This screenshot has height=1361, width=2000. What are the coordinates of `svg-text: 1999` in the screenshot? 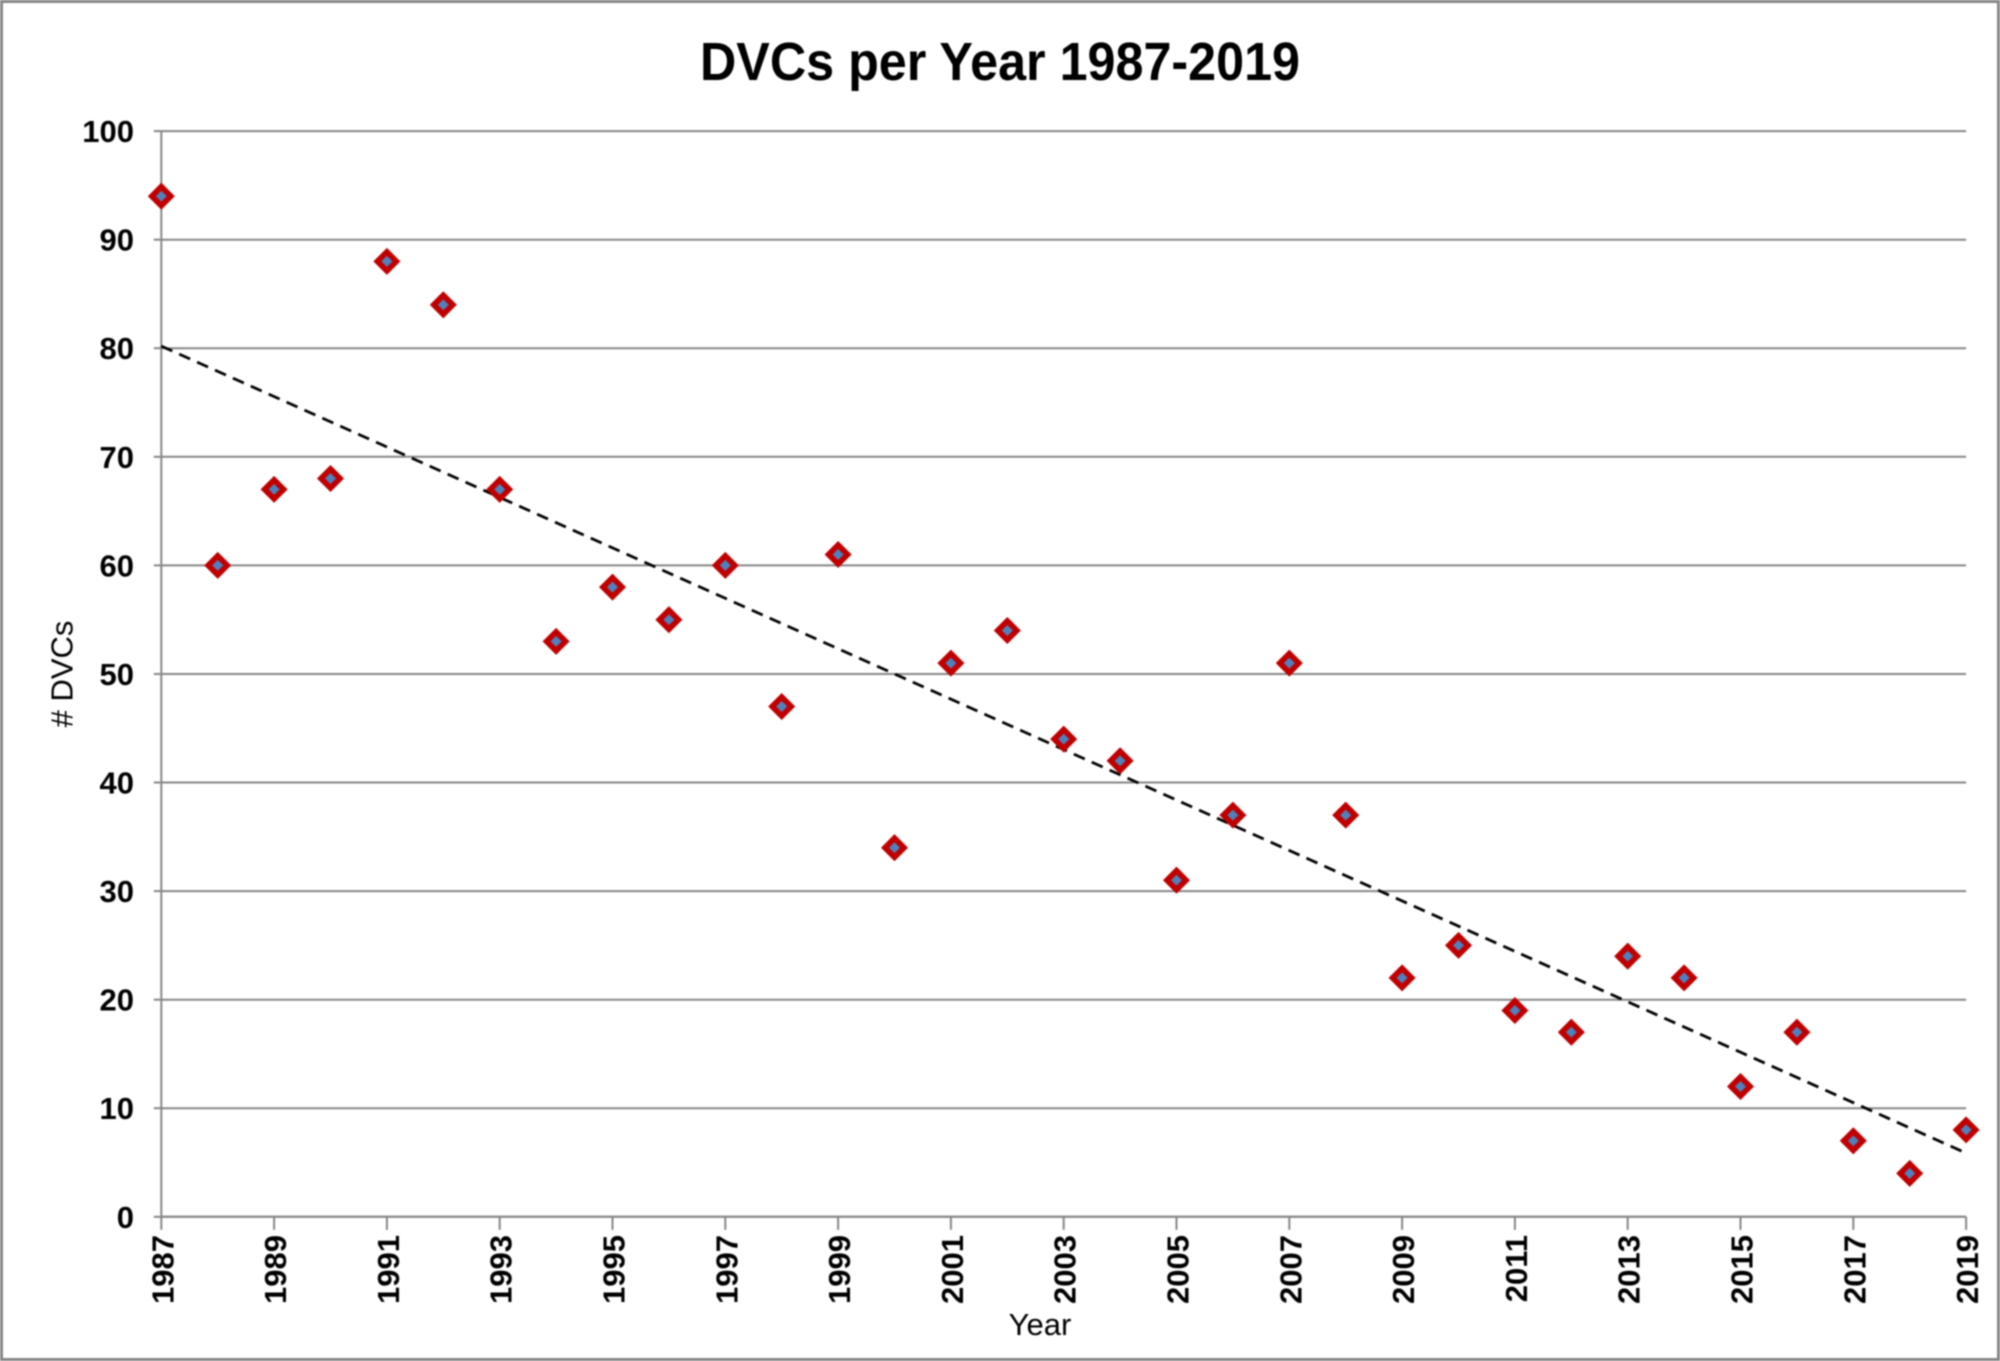 It's located at (839, 1269).